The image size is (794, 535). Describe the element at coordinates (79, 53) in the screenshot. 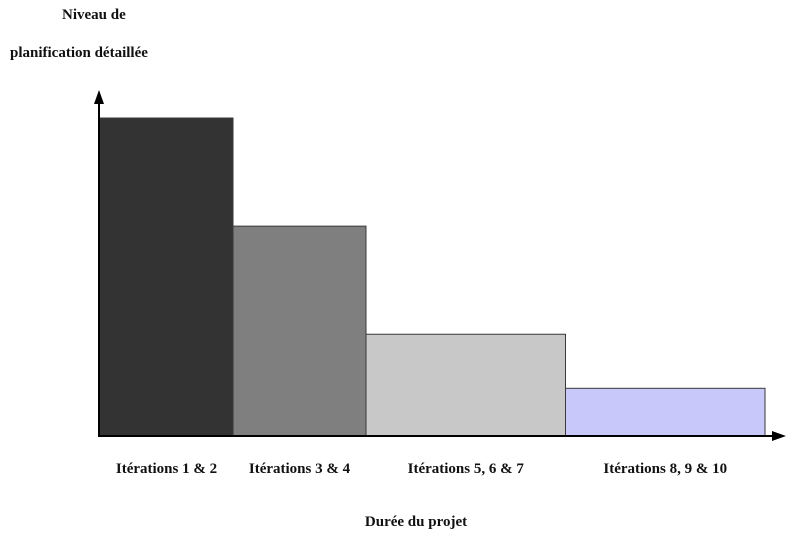

I see `y-axis-label-line-2: planification détaillée` at that location.